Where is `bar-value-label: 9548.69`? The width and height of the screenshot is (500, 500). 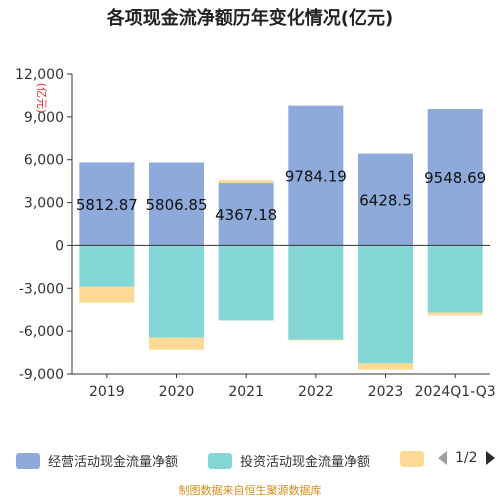
bar-value-label: 9548.69 is located at coordinates (455, 178).